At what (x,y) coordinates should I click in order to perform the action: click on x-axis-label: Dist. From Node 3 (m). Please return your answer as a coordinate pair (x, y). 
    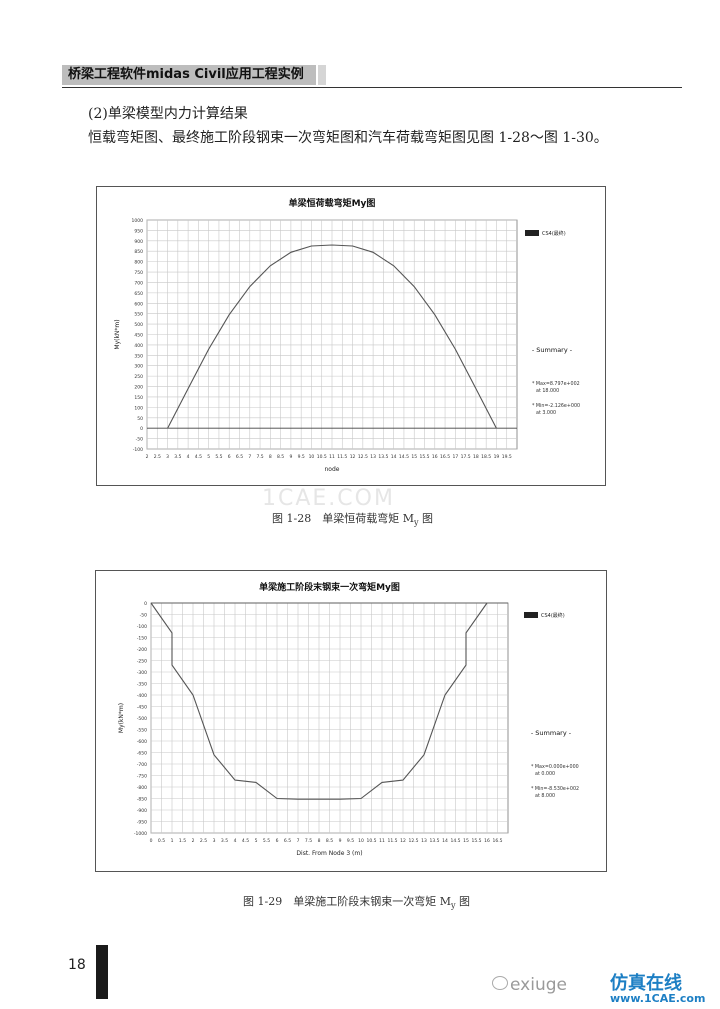
    Looking at the image, I should click on (329, 853).